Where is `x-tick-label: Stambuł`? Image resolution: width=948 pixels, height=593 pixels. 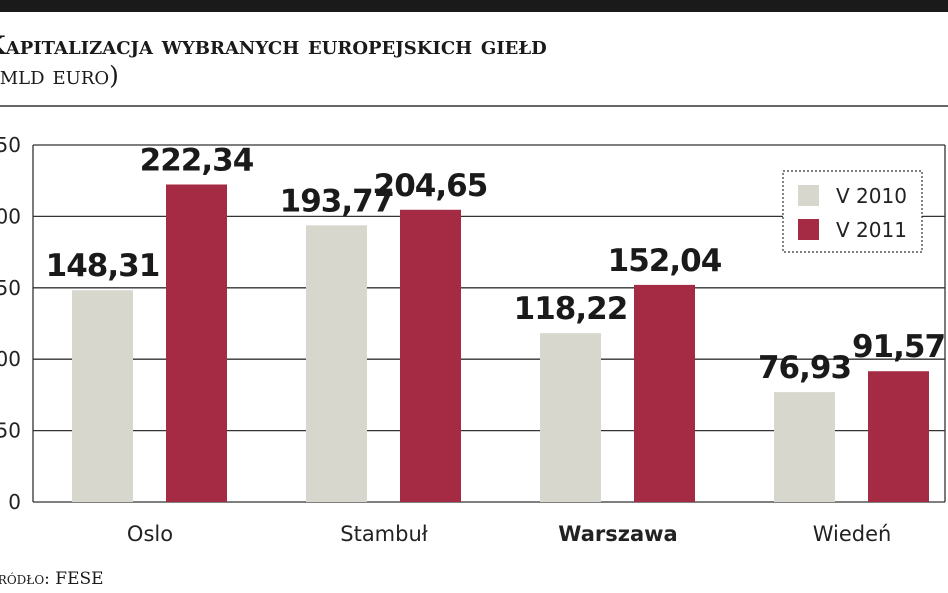
x-tick-label: Stambuł is located at coordinates (384, 534).